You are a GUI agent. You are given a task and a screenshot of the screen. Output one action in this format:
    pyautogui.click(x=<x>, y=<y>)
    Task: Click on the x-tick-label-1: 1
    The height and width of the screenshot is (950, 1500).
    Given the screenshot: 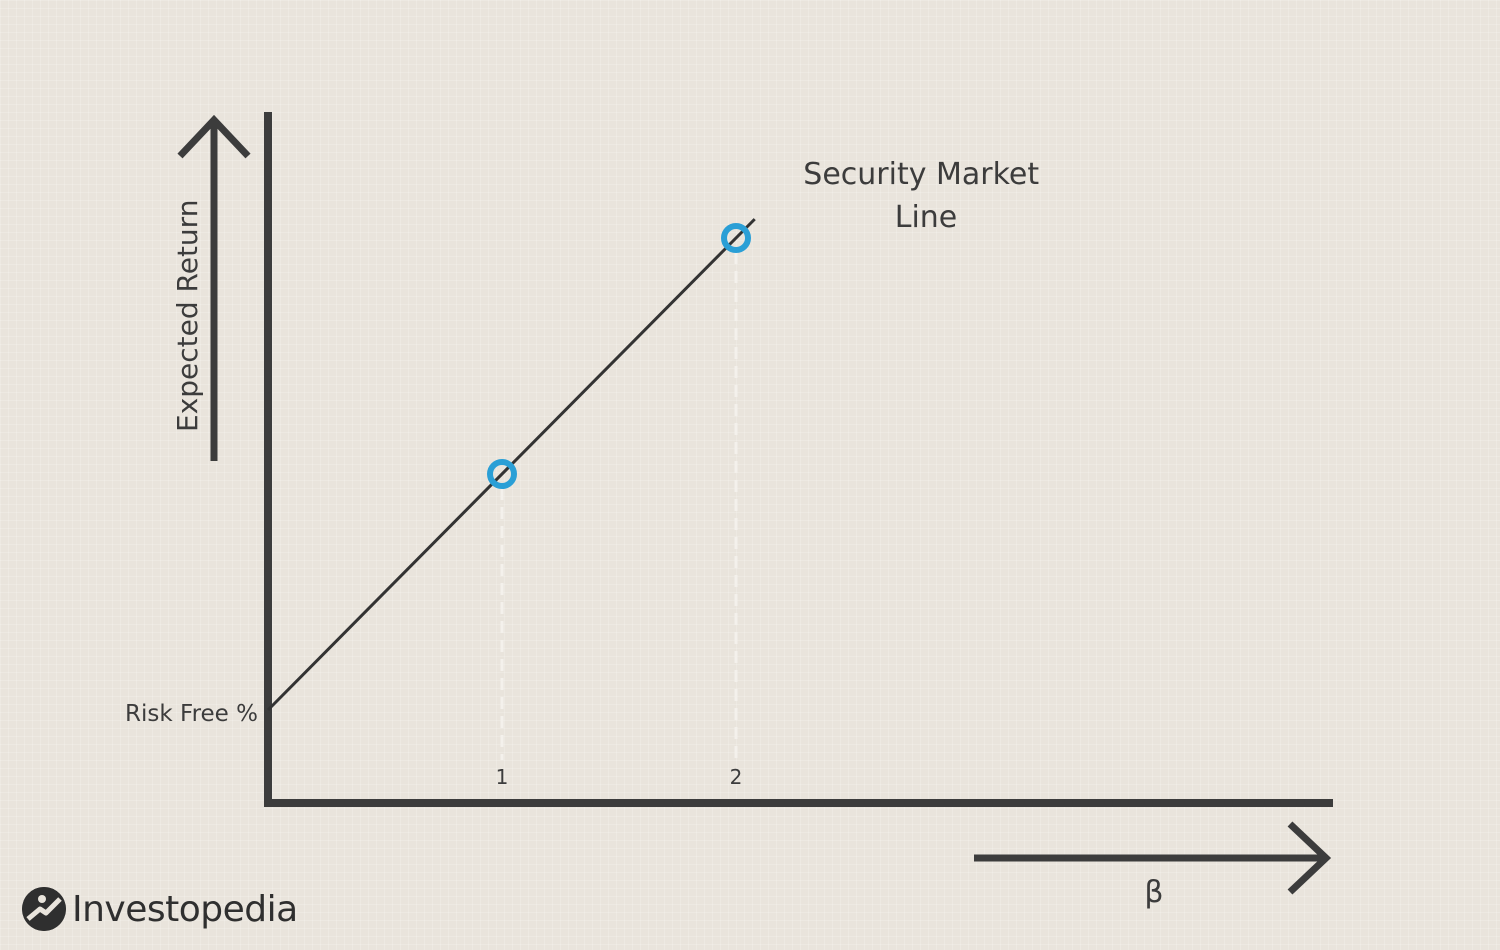 What is the action you would take?
    pyautogui.click(x=502, y=777)
    